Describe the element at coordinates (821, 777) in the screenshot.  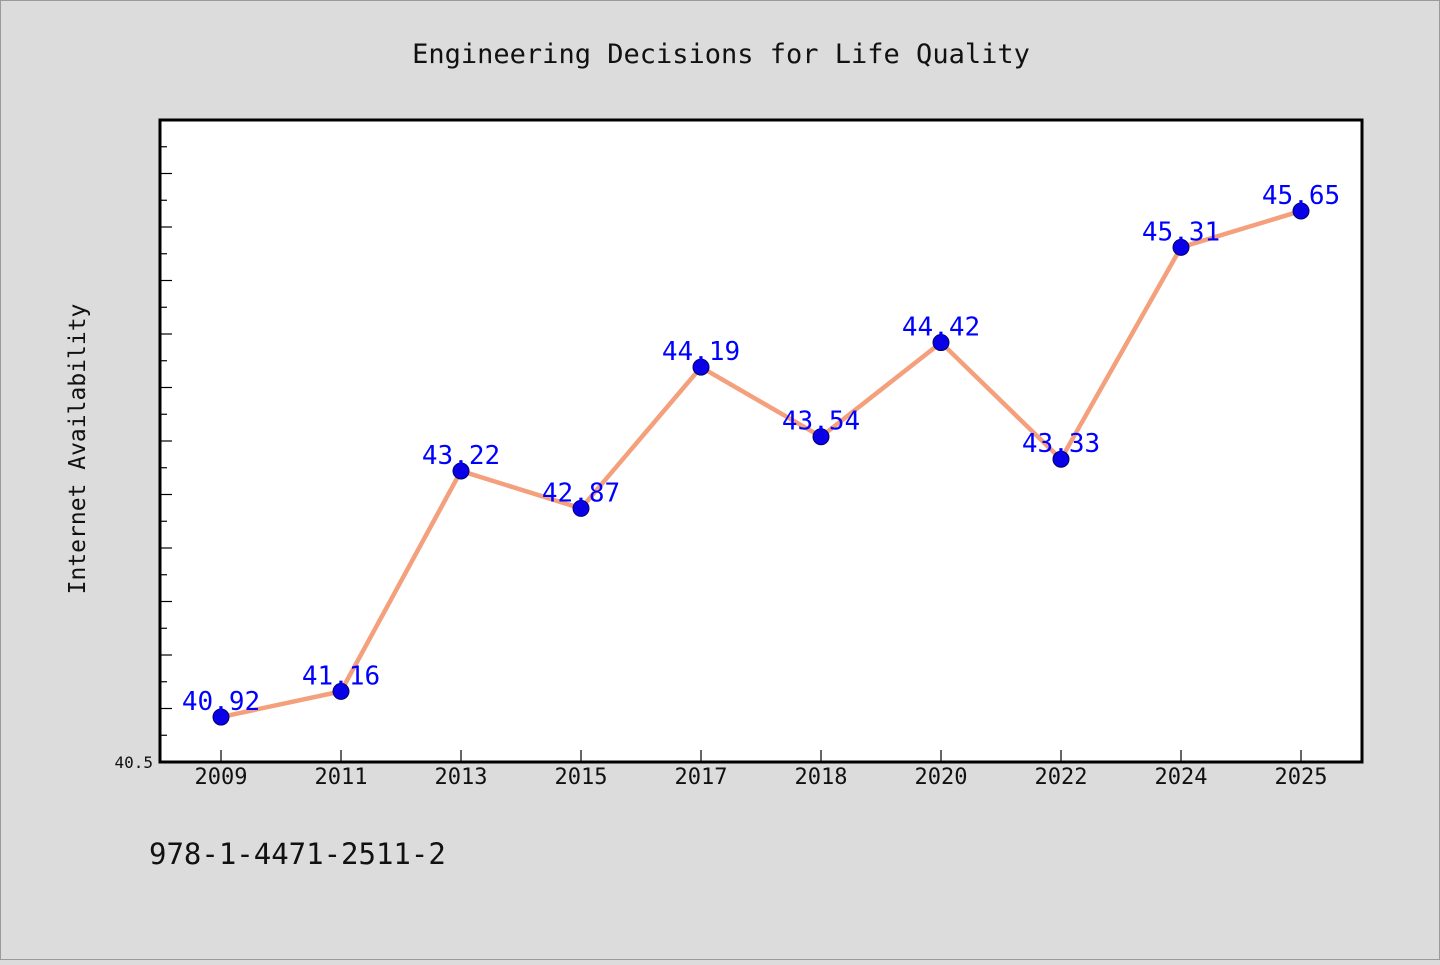
I see `x-tick-label: 2018` at that location.